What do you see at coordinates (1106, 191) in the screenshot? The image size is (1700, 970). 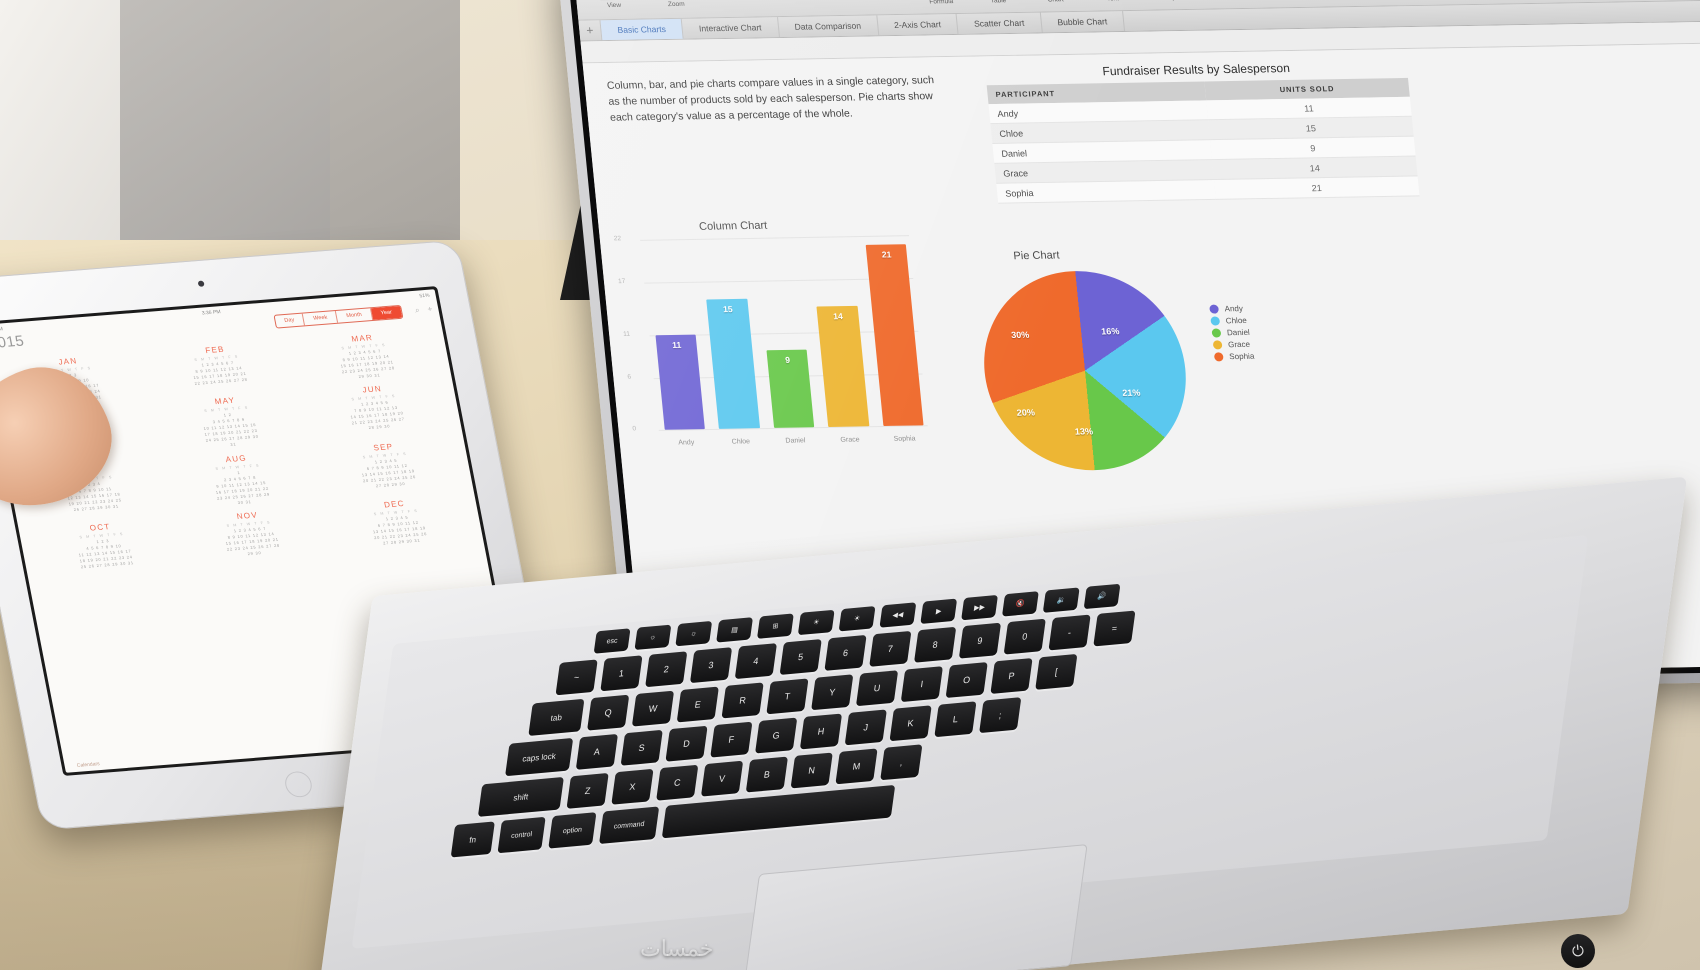 I see `cell-participant: Sophia` at bounding box center [1106, 191].